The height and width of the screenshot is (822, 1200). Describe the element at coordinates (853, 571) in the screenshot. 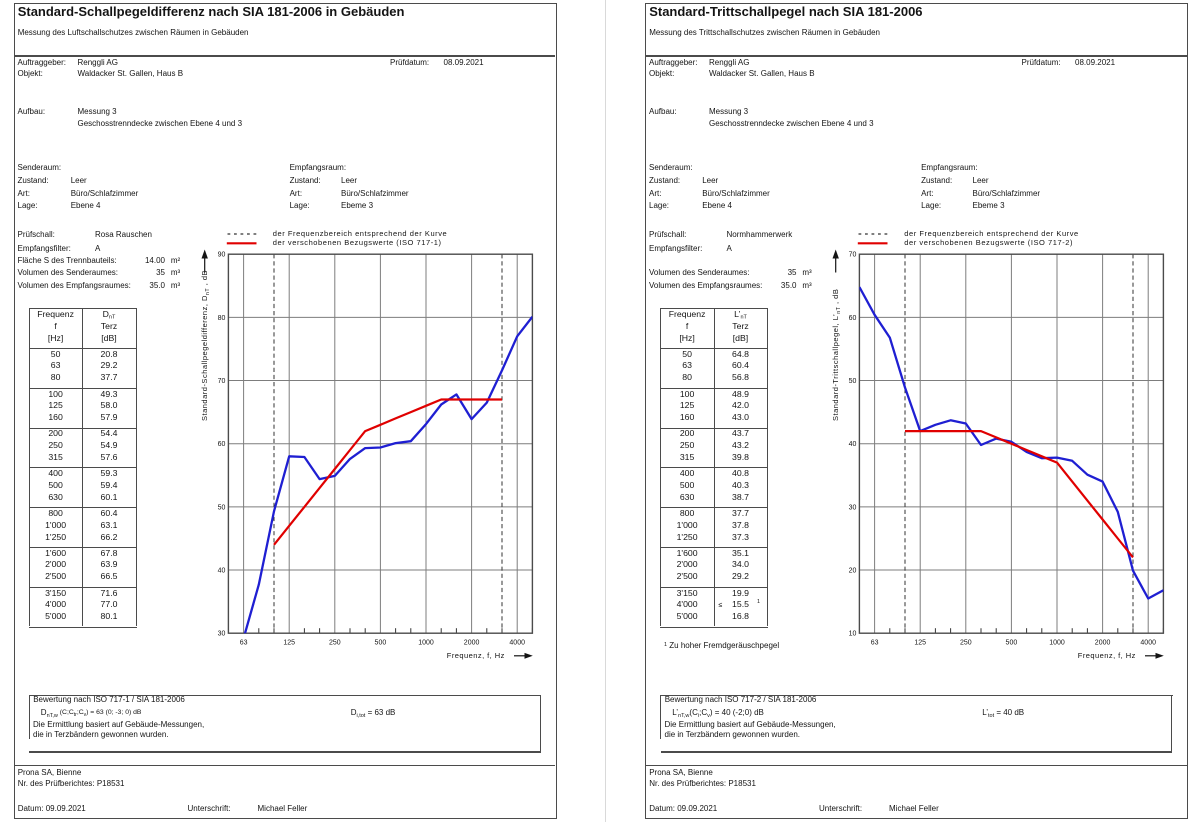

I see `svg-text: 20` at that location.